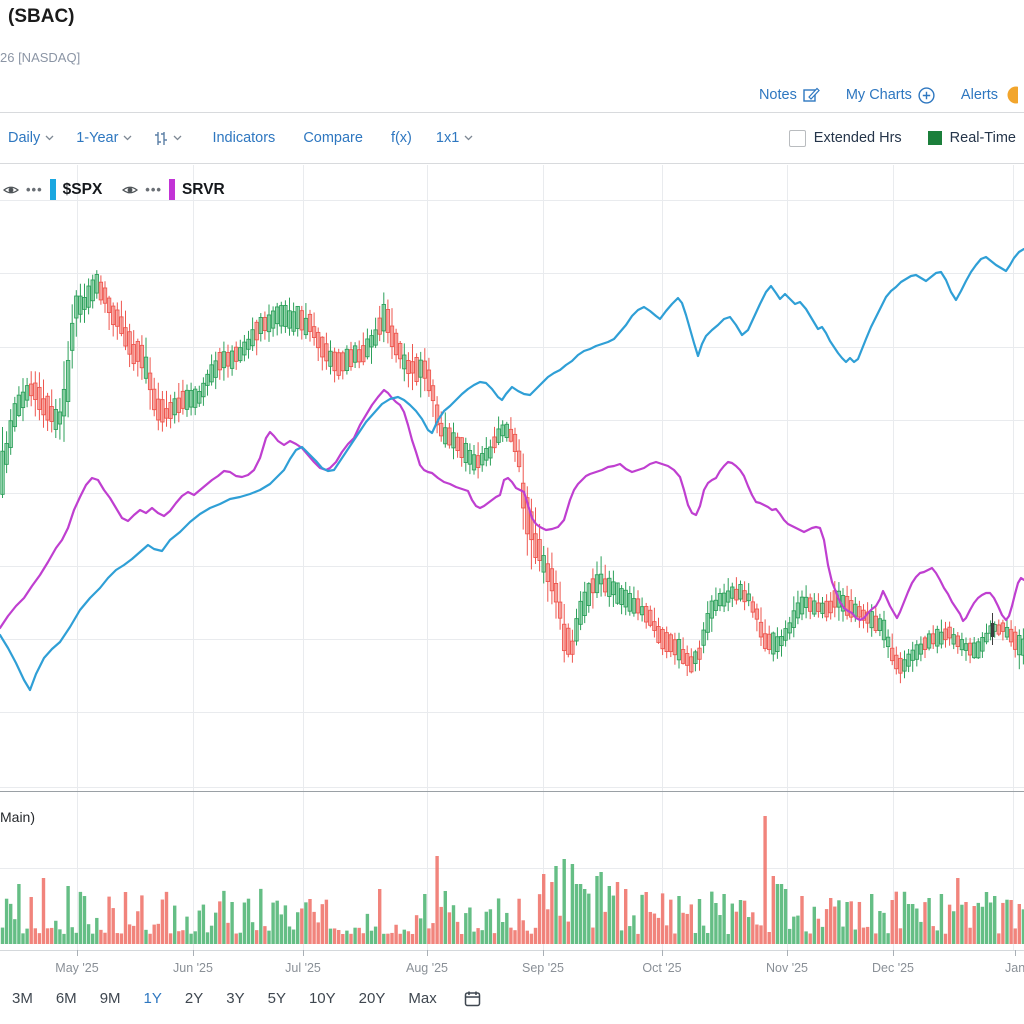 This screenshot has width=1024, height=1024. I want to click on chart-style-dropdown, so click(168, 138).